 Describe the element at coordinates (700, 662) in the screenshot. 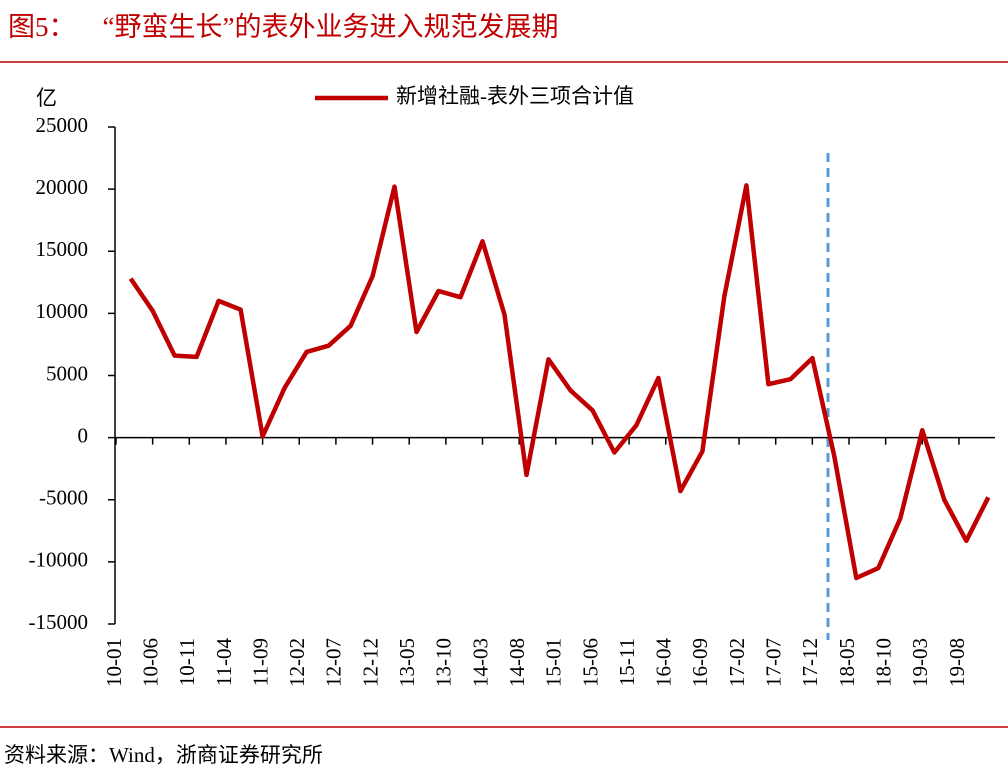

I see `x-tick-label: 16-09` at that location.